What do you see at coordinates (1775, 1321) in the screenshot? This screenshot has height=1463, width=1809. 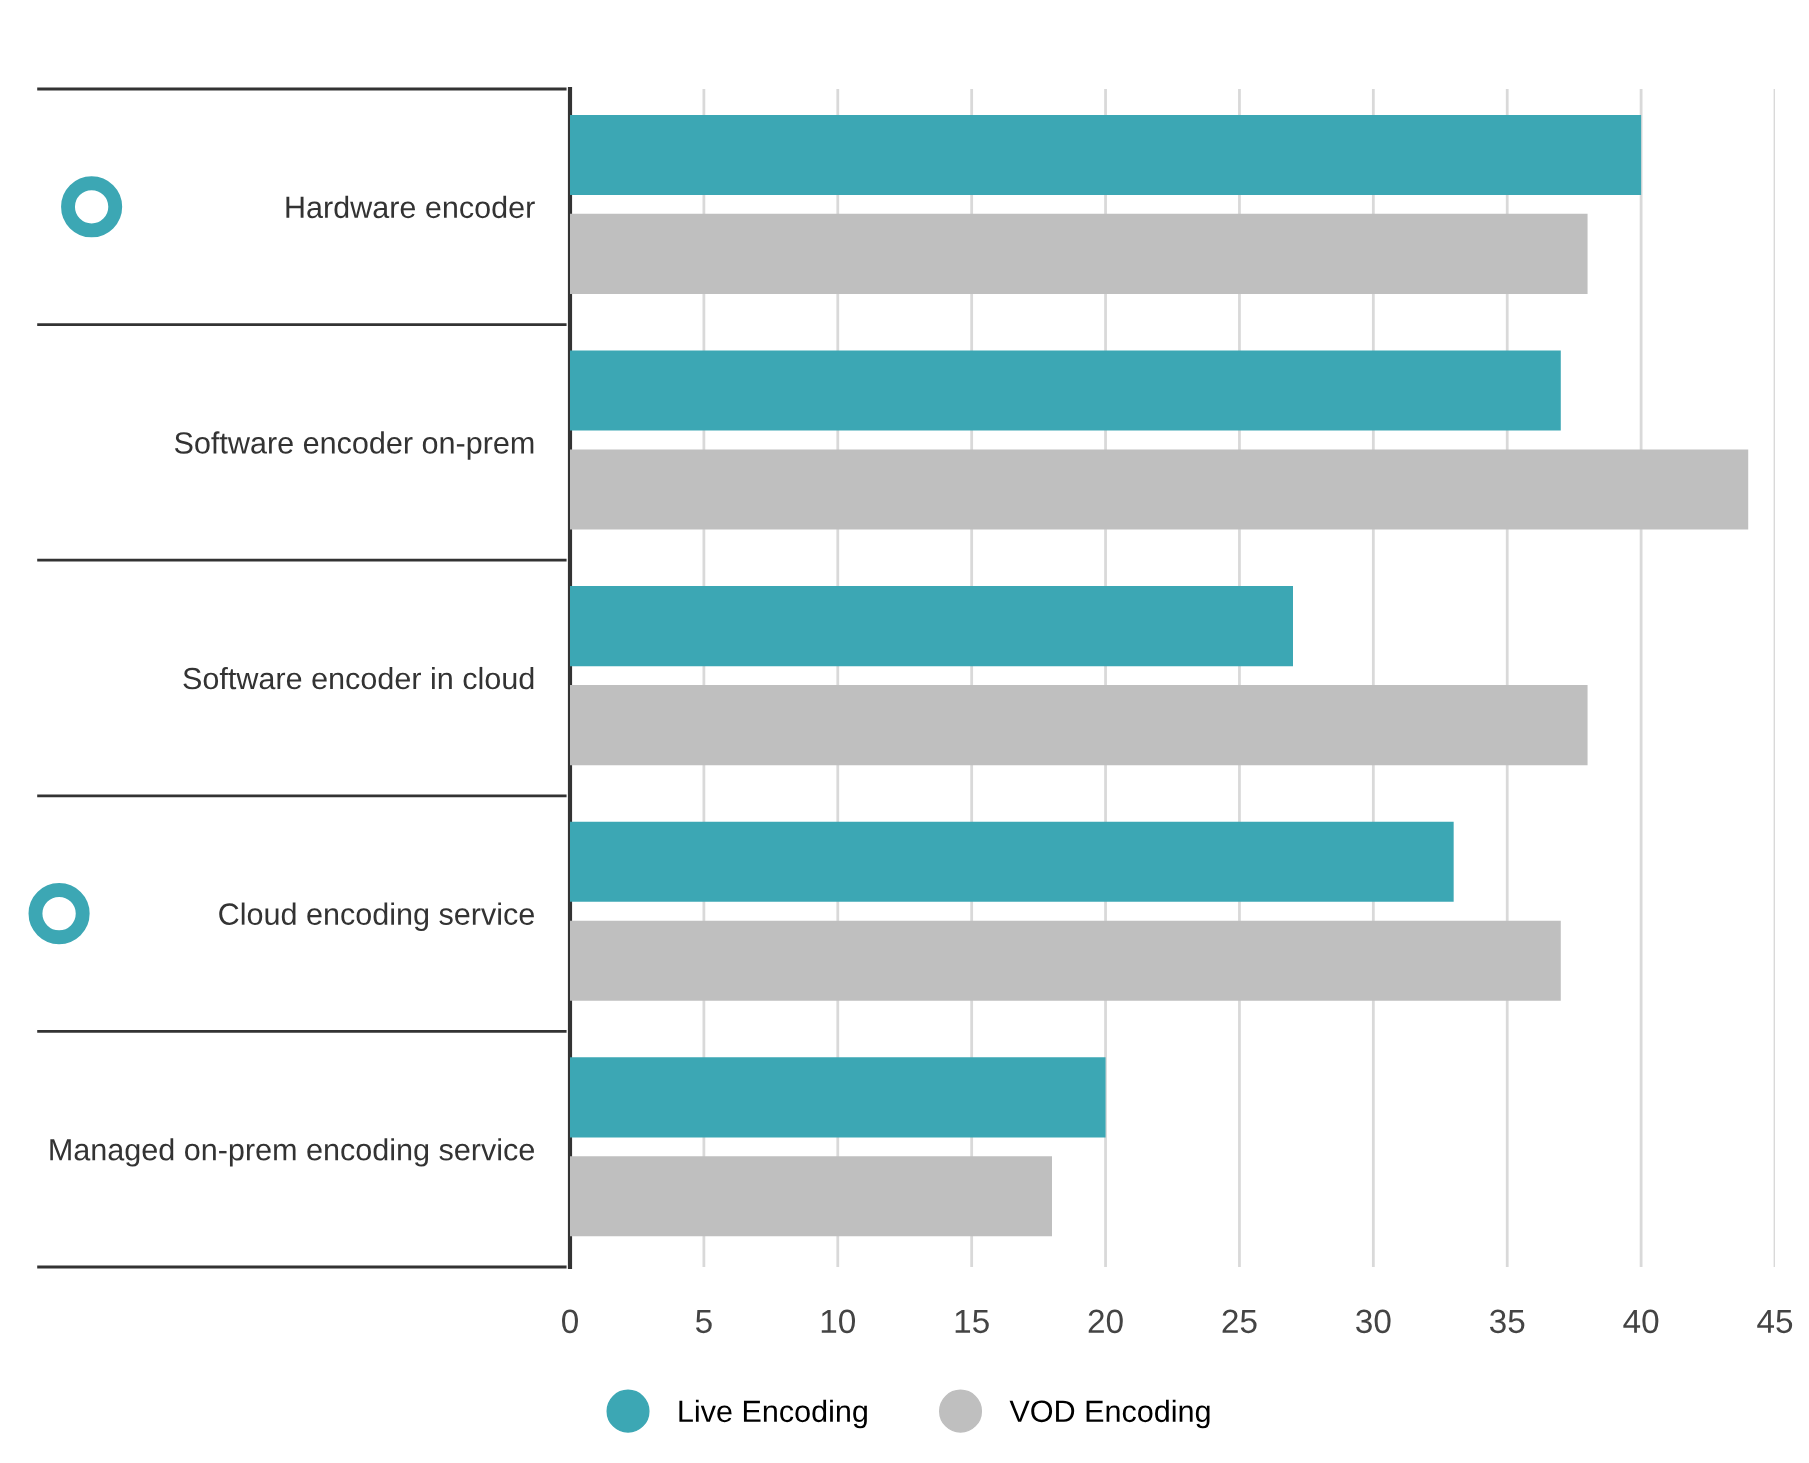 I see `x-tick-label: 45` at bounding box center [1775, 1321].